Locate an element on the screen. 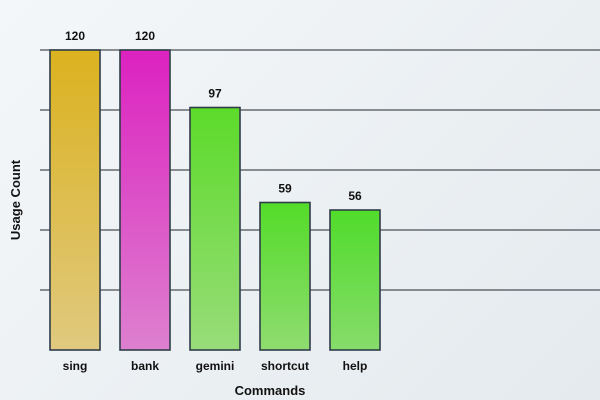 This screenshot has height=400, width=600. bar-sing is located at coordinates (75, 200).